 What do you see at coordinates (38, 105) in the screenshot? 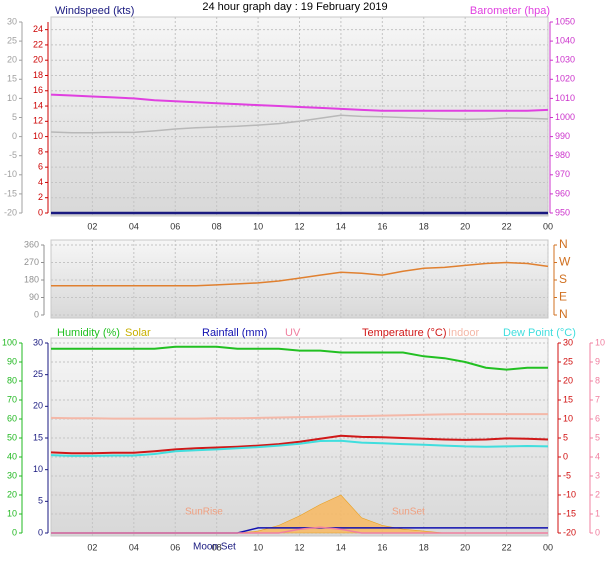
I see `y-tick-label: 14` at bounding box center [38, 105].